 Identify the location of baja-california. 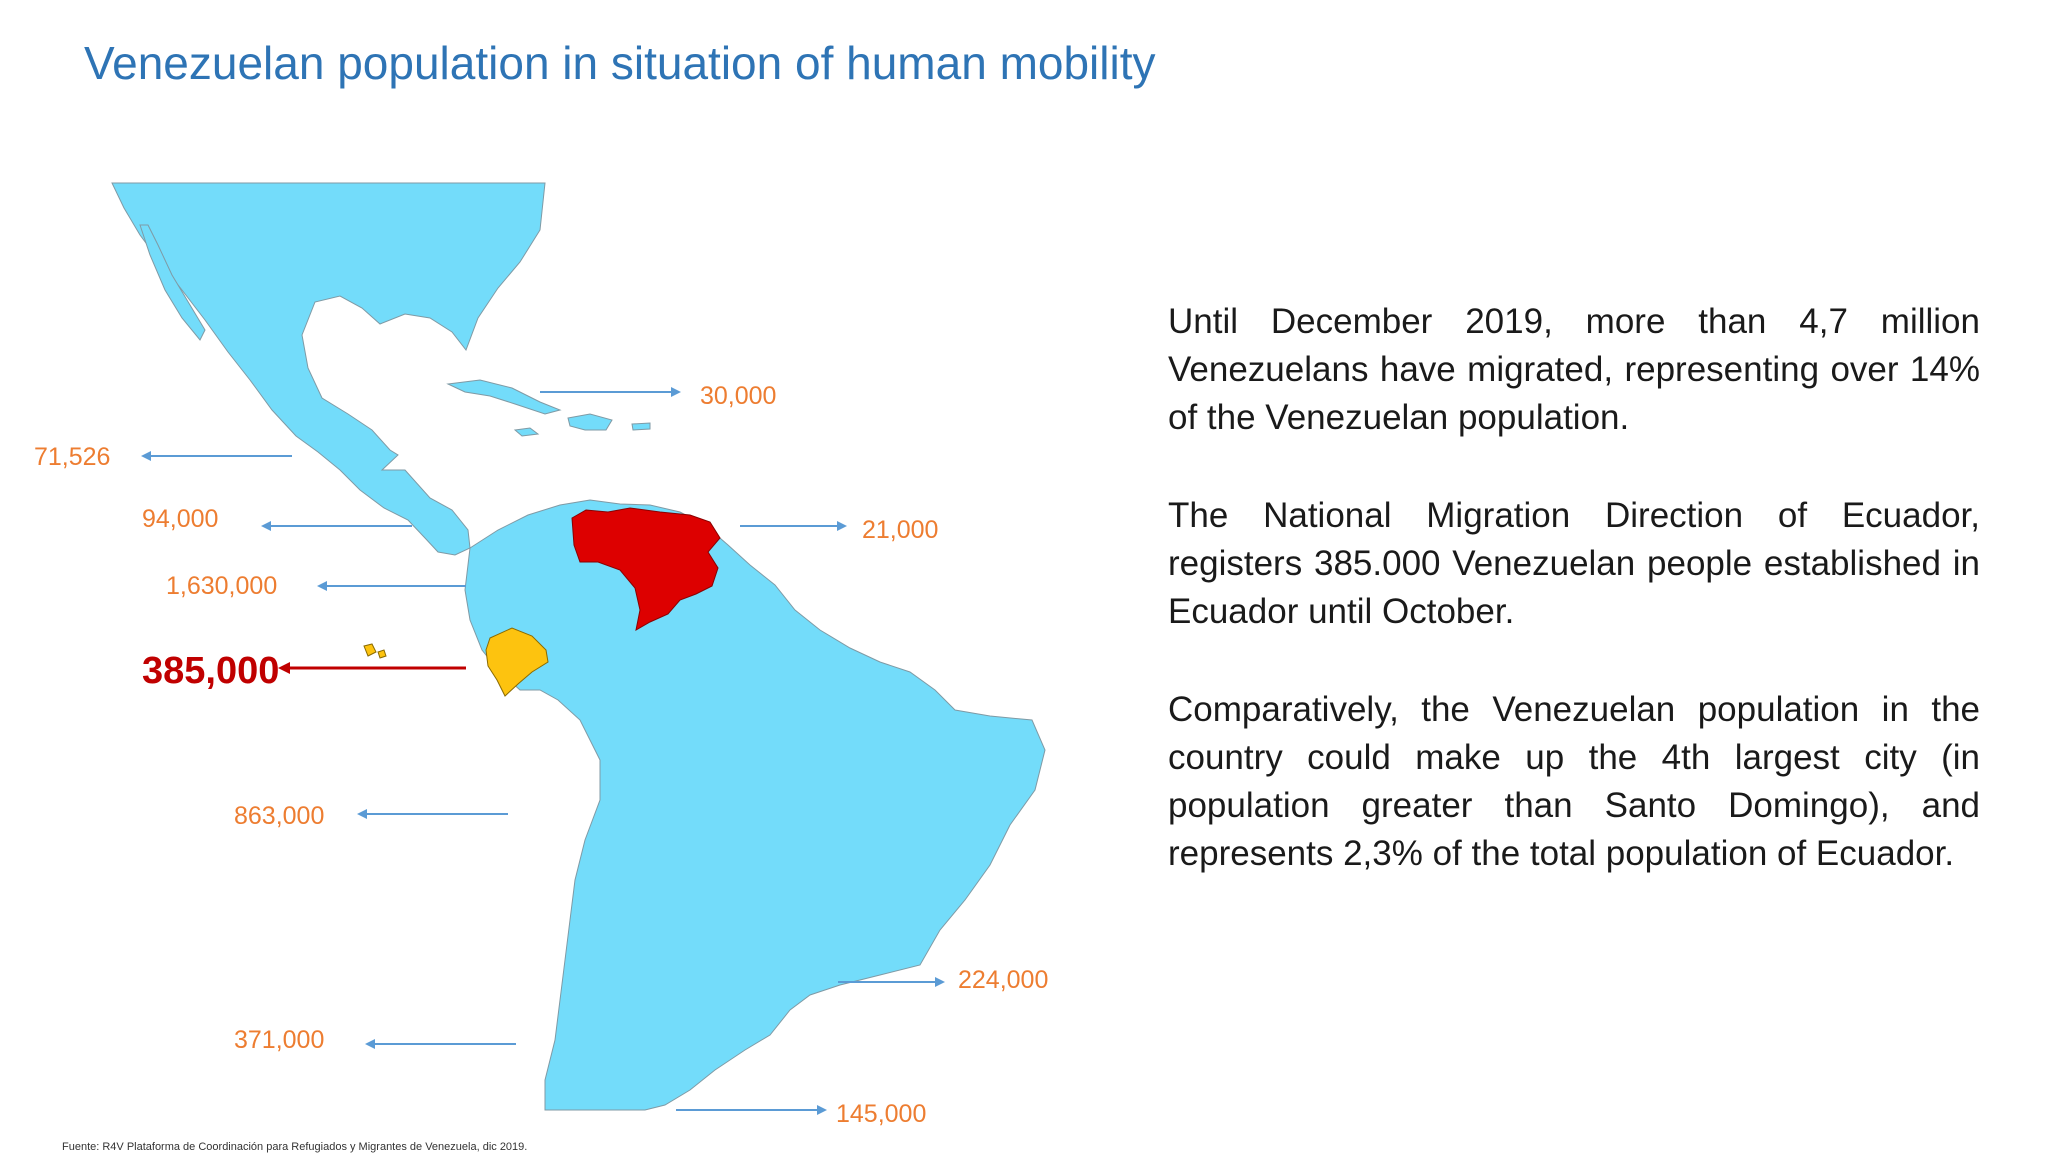
(172, 282).